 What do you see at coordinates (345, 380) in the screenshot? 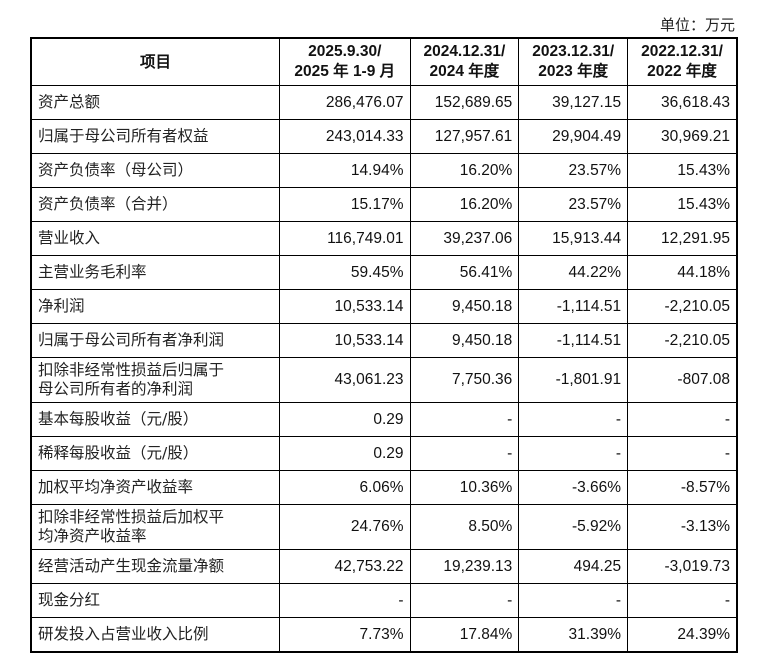
I see `row-value: 43,061.23` at bounding box center [345, 380].